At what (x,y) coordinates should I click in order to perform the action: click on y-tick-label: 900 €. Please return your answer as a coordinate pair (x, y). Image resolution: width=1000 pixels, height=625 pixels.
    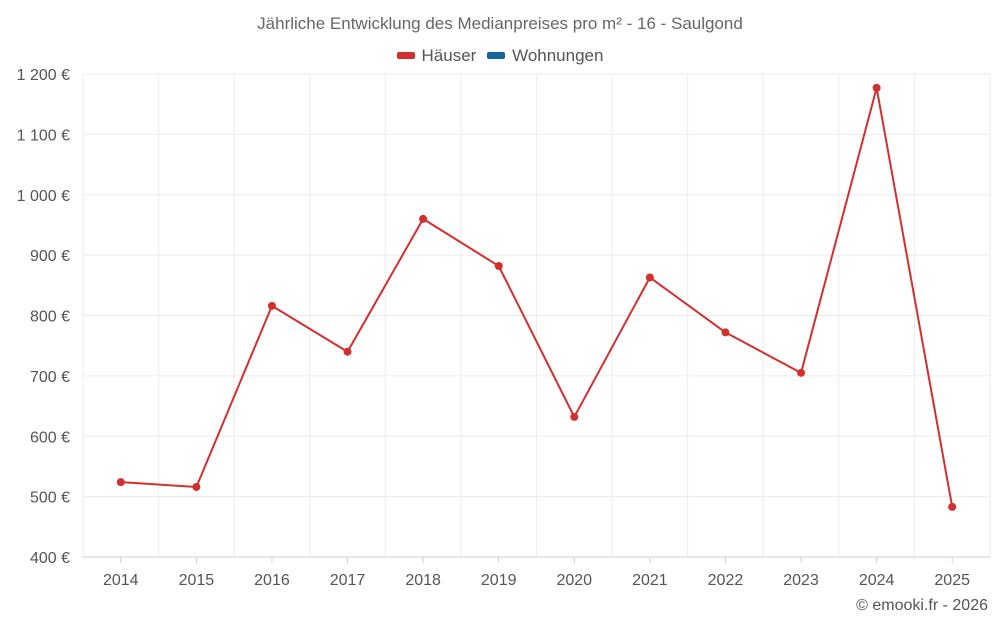
    Looking at the image, I should click on (50, 256).